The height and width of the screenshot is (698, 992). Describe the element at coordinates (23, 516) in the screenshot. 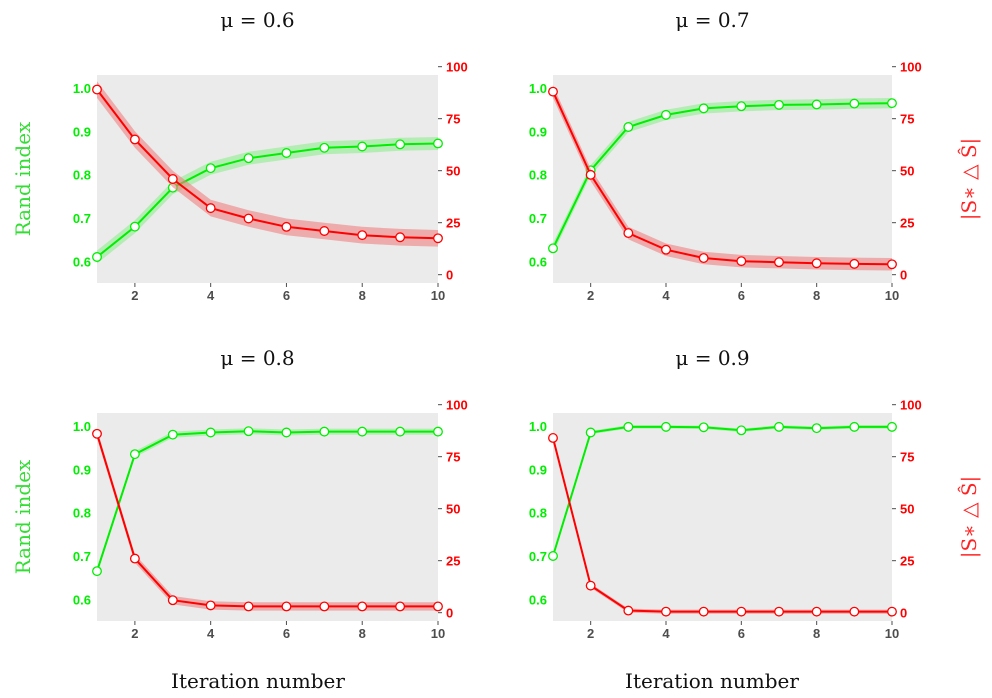

I see `rand-index-axis-label: Rand index` at that location.